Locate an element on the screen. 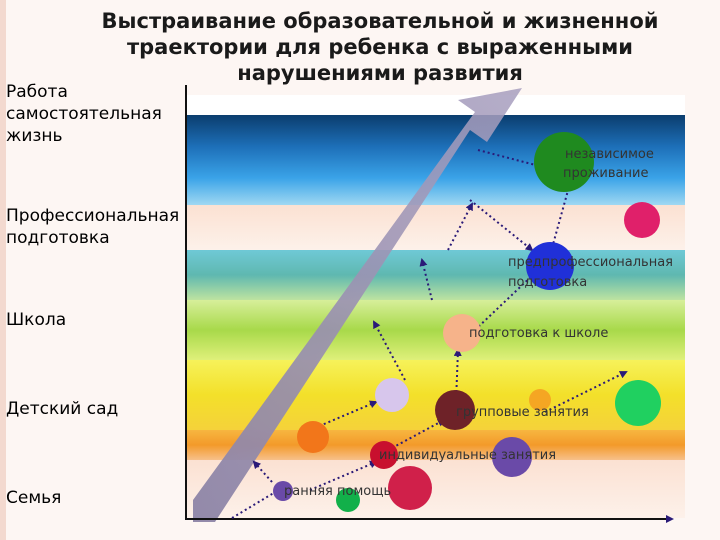 This screenshot has width=720, height=540. path-group-to-schoolprep is located at coordinates (457, 375).